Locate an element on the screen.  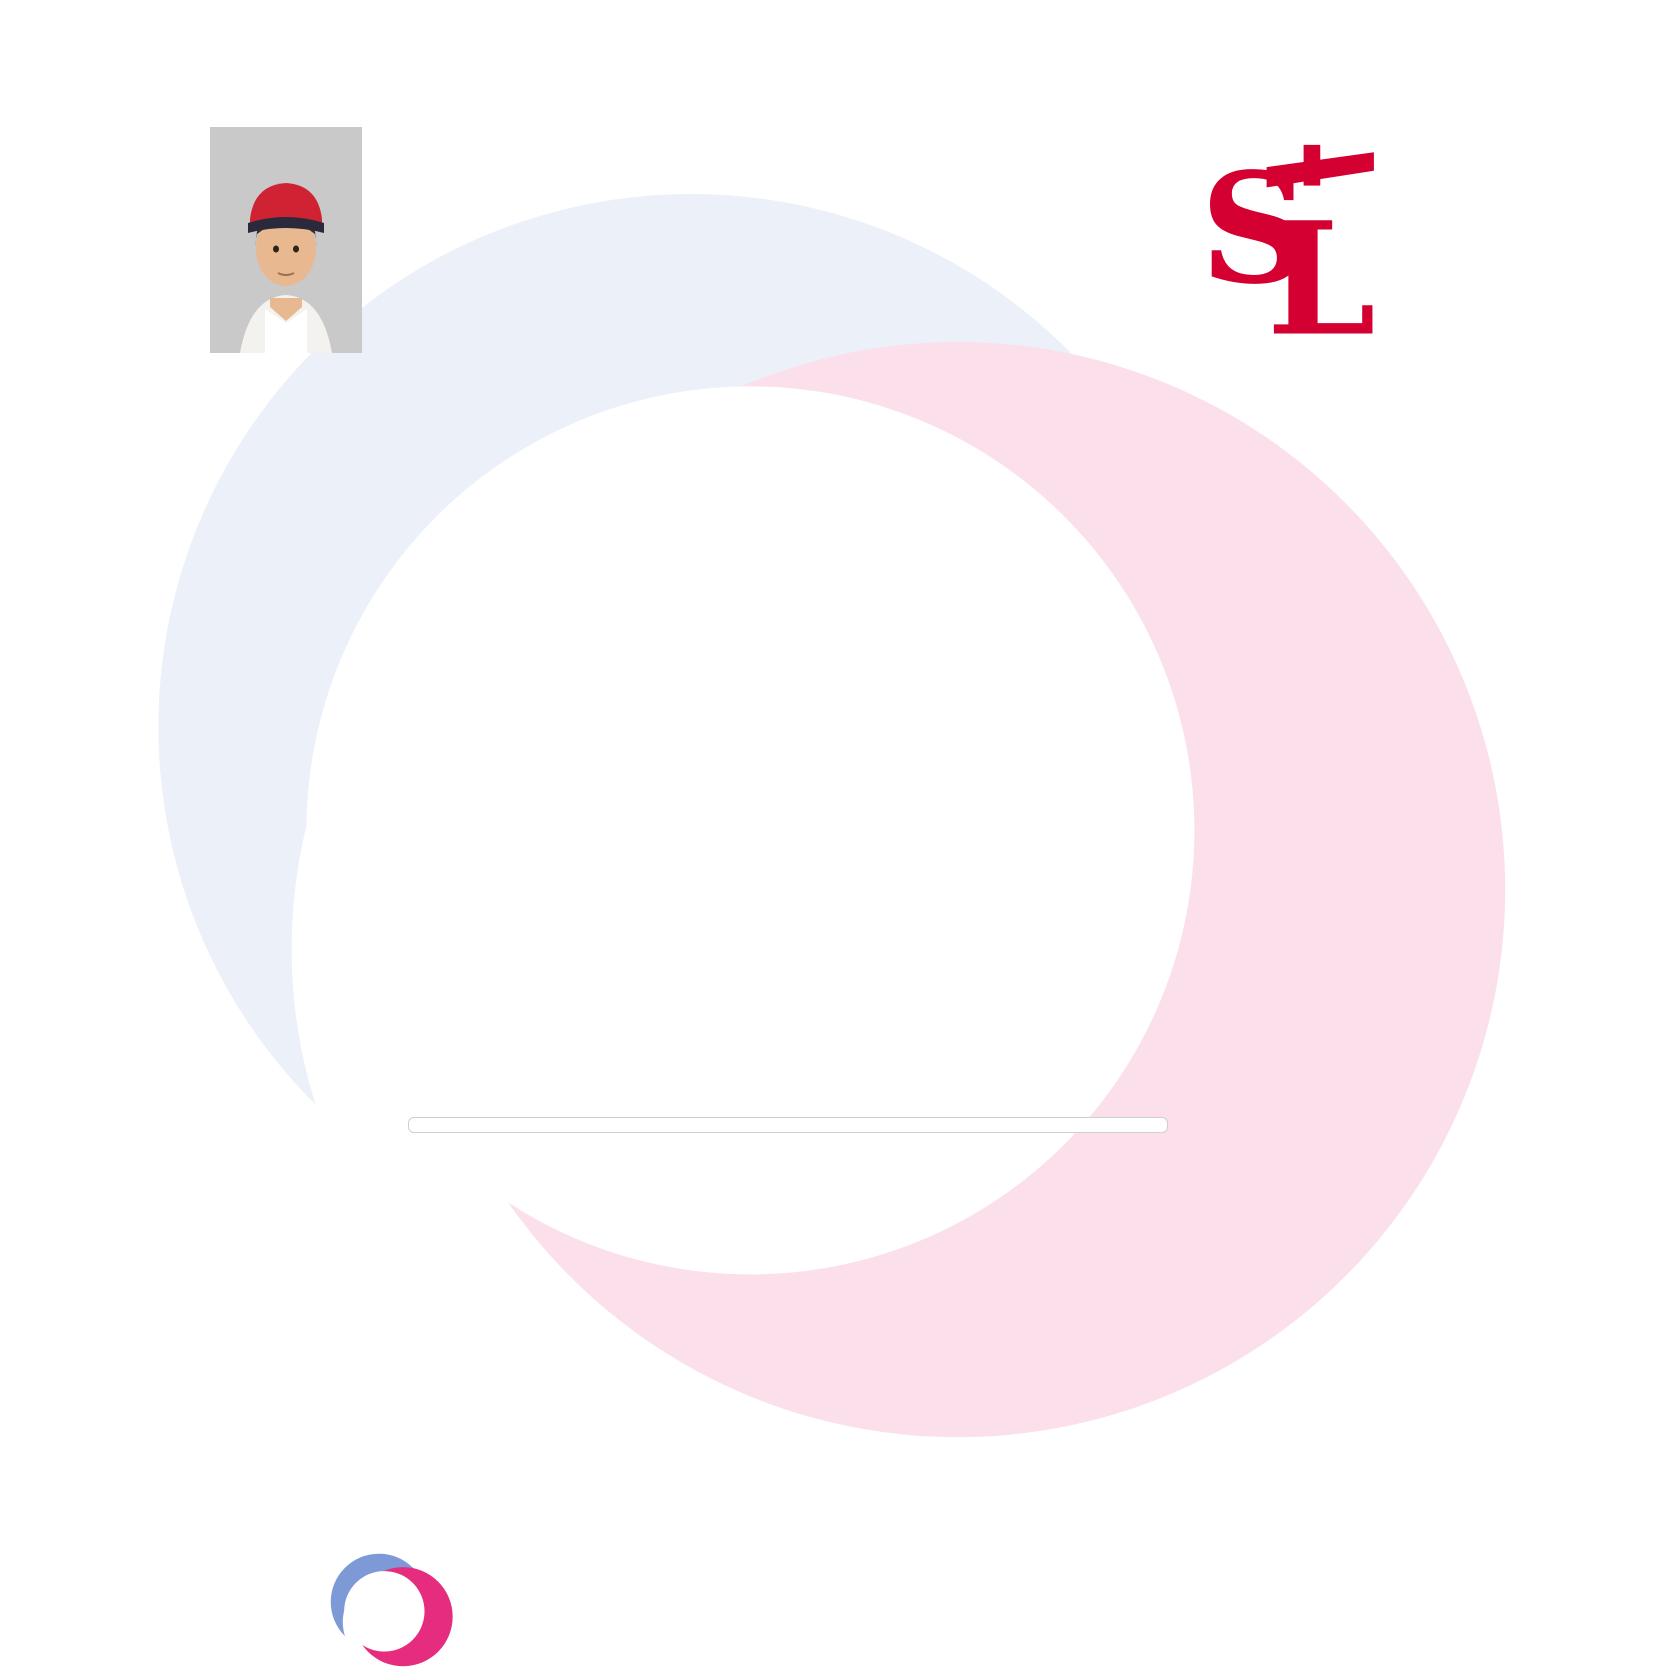
pitch-breaks-chart is located at coordinates (1318, 812).